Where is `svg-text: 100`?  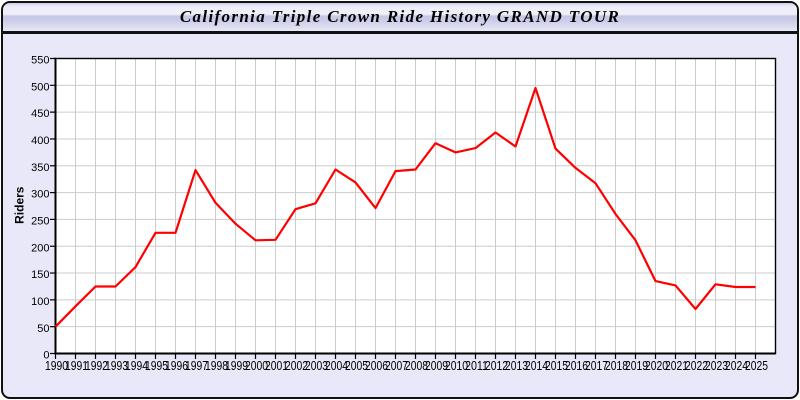 svg-text: 100 is located at coordinates (40, 302).